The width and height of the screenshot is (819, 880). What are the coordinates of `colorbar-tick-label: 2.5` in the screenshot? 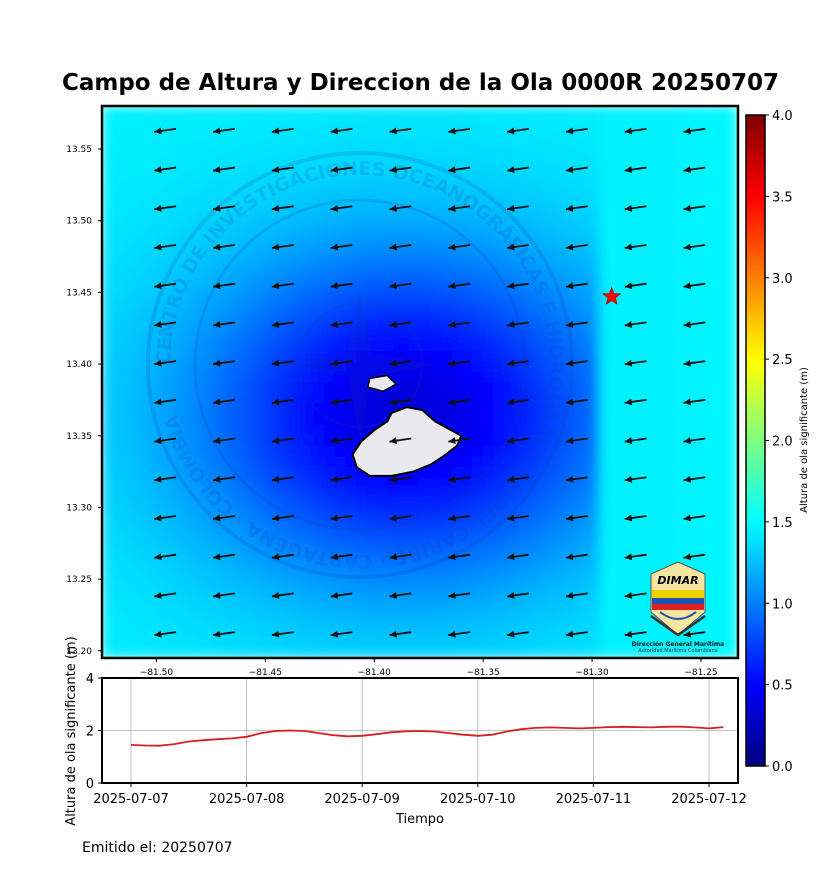 It's located at (782, 360).